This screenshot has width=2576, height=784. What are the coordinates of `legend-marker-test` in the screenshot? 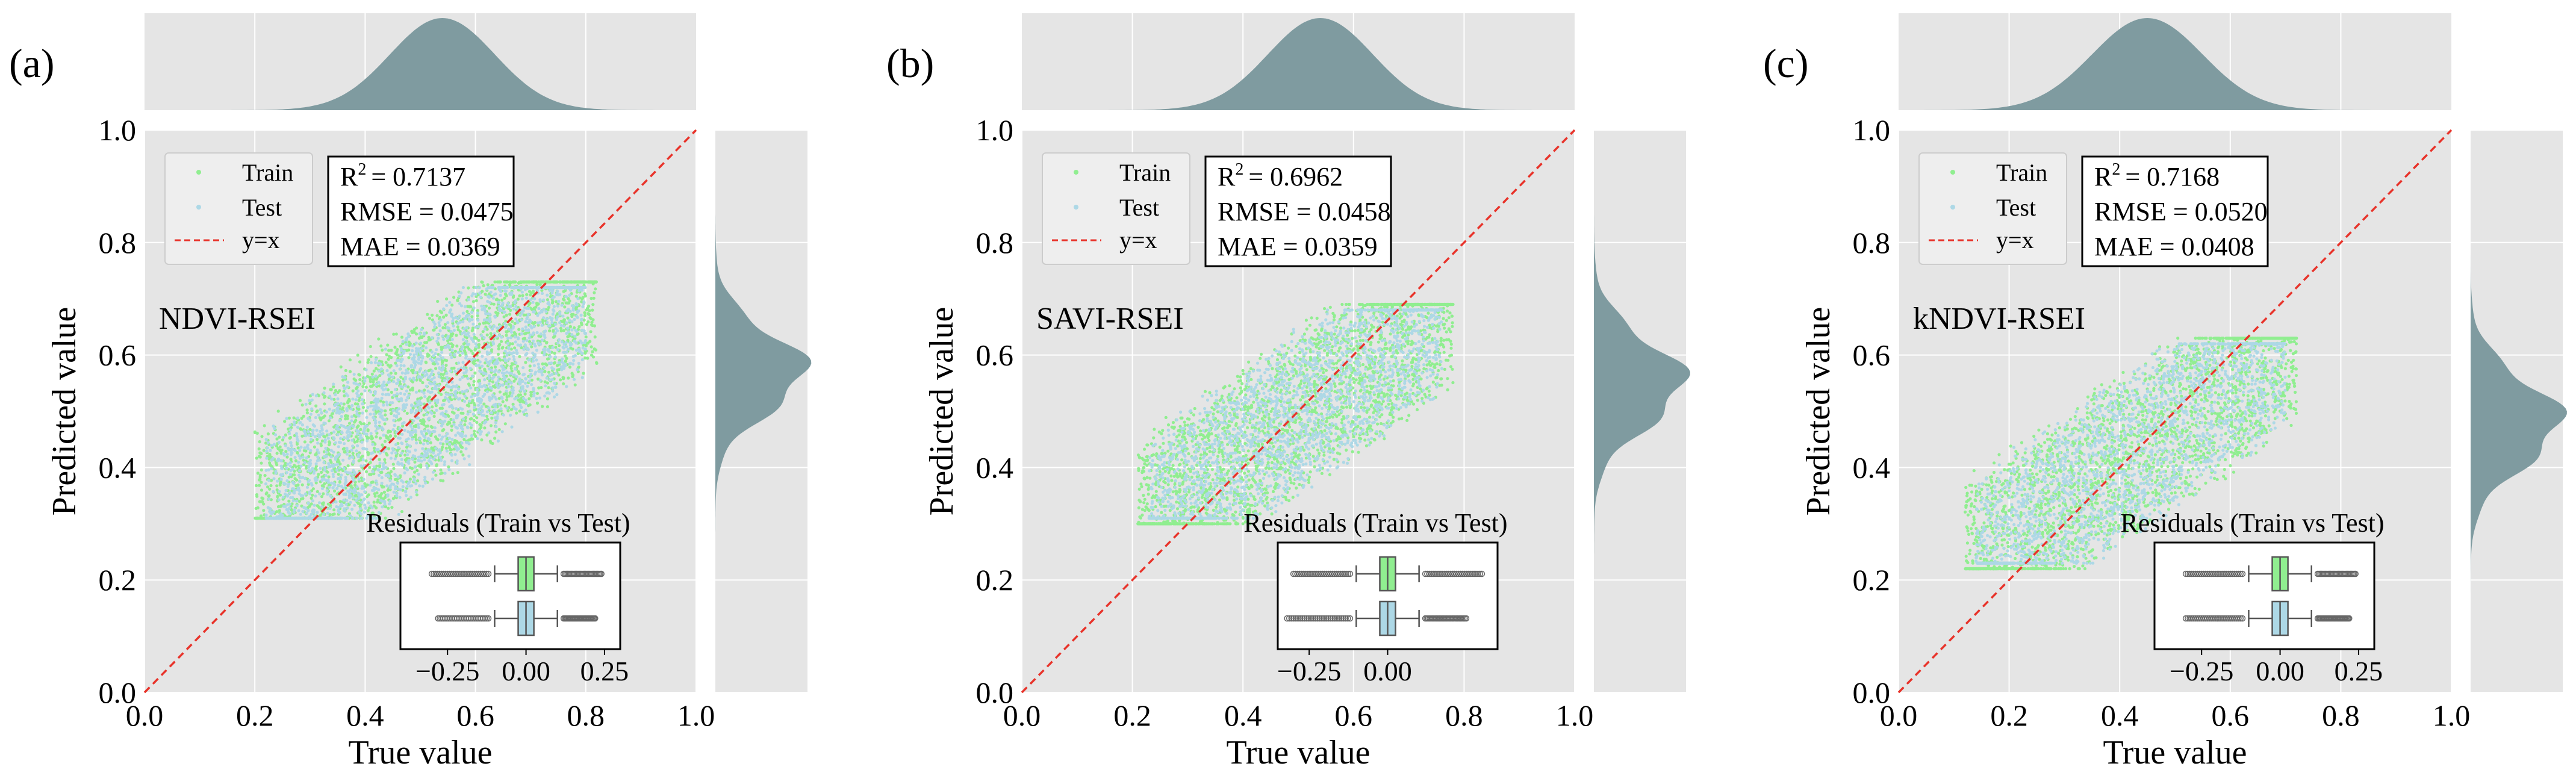 It's located at (198, 207).